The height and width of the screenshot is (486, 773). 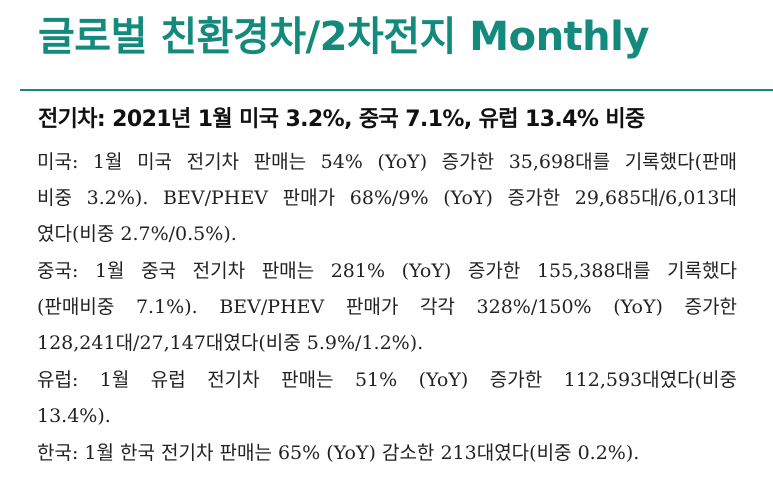 I want to click on title-rule, so click(x=396, y=90).